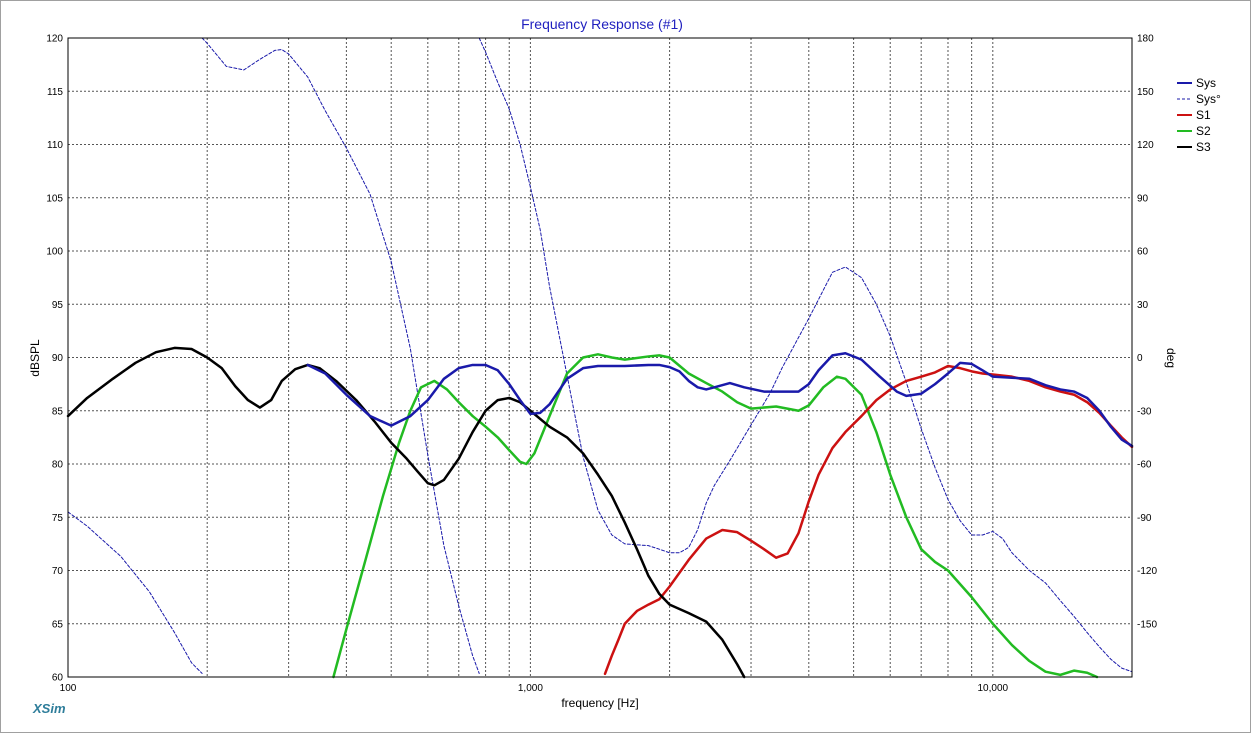 The height and width of the screenshot is (733, 1251). I want to click on y2-tick-label: 180, so click(1145, 39).